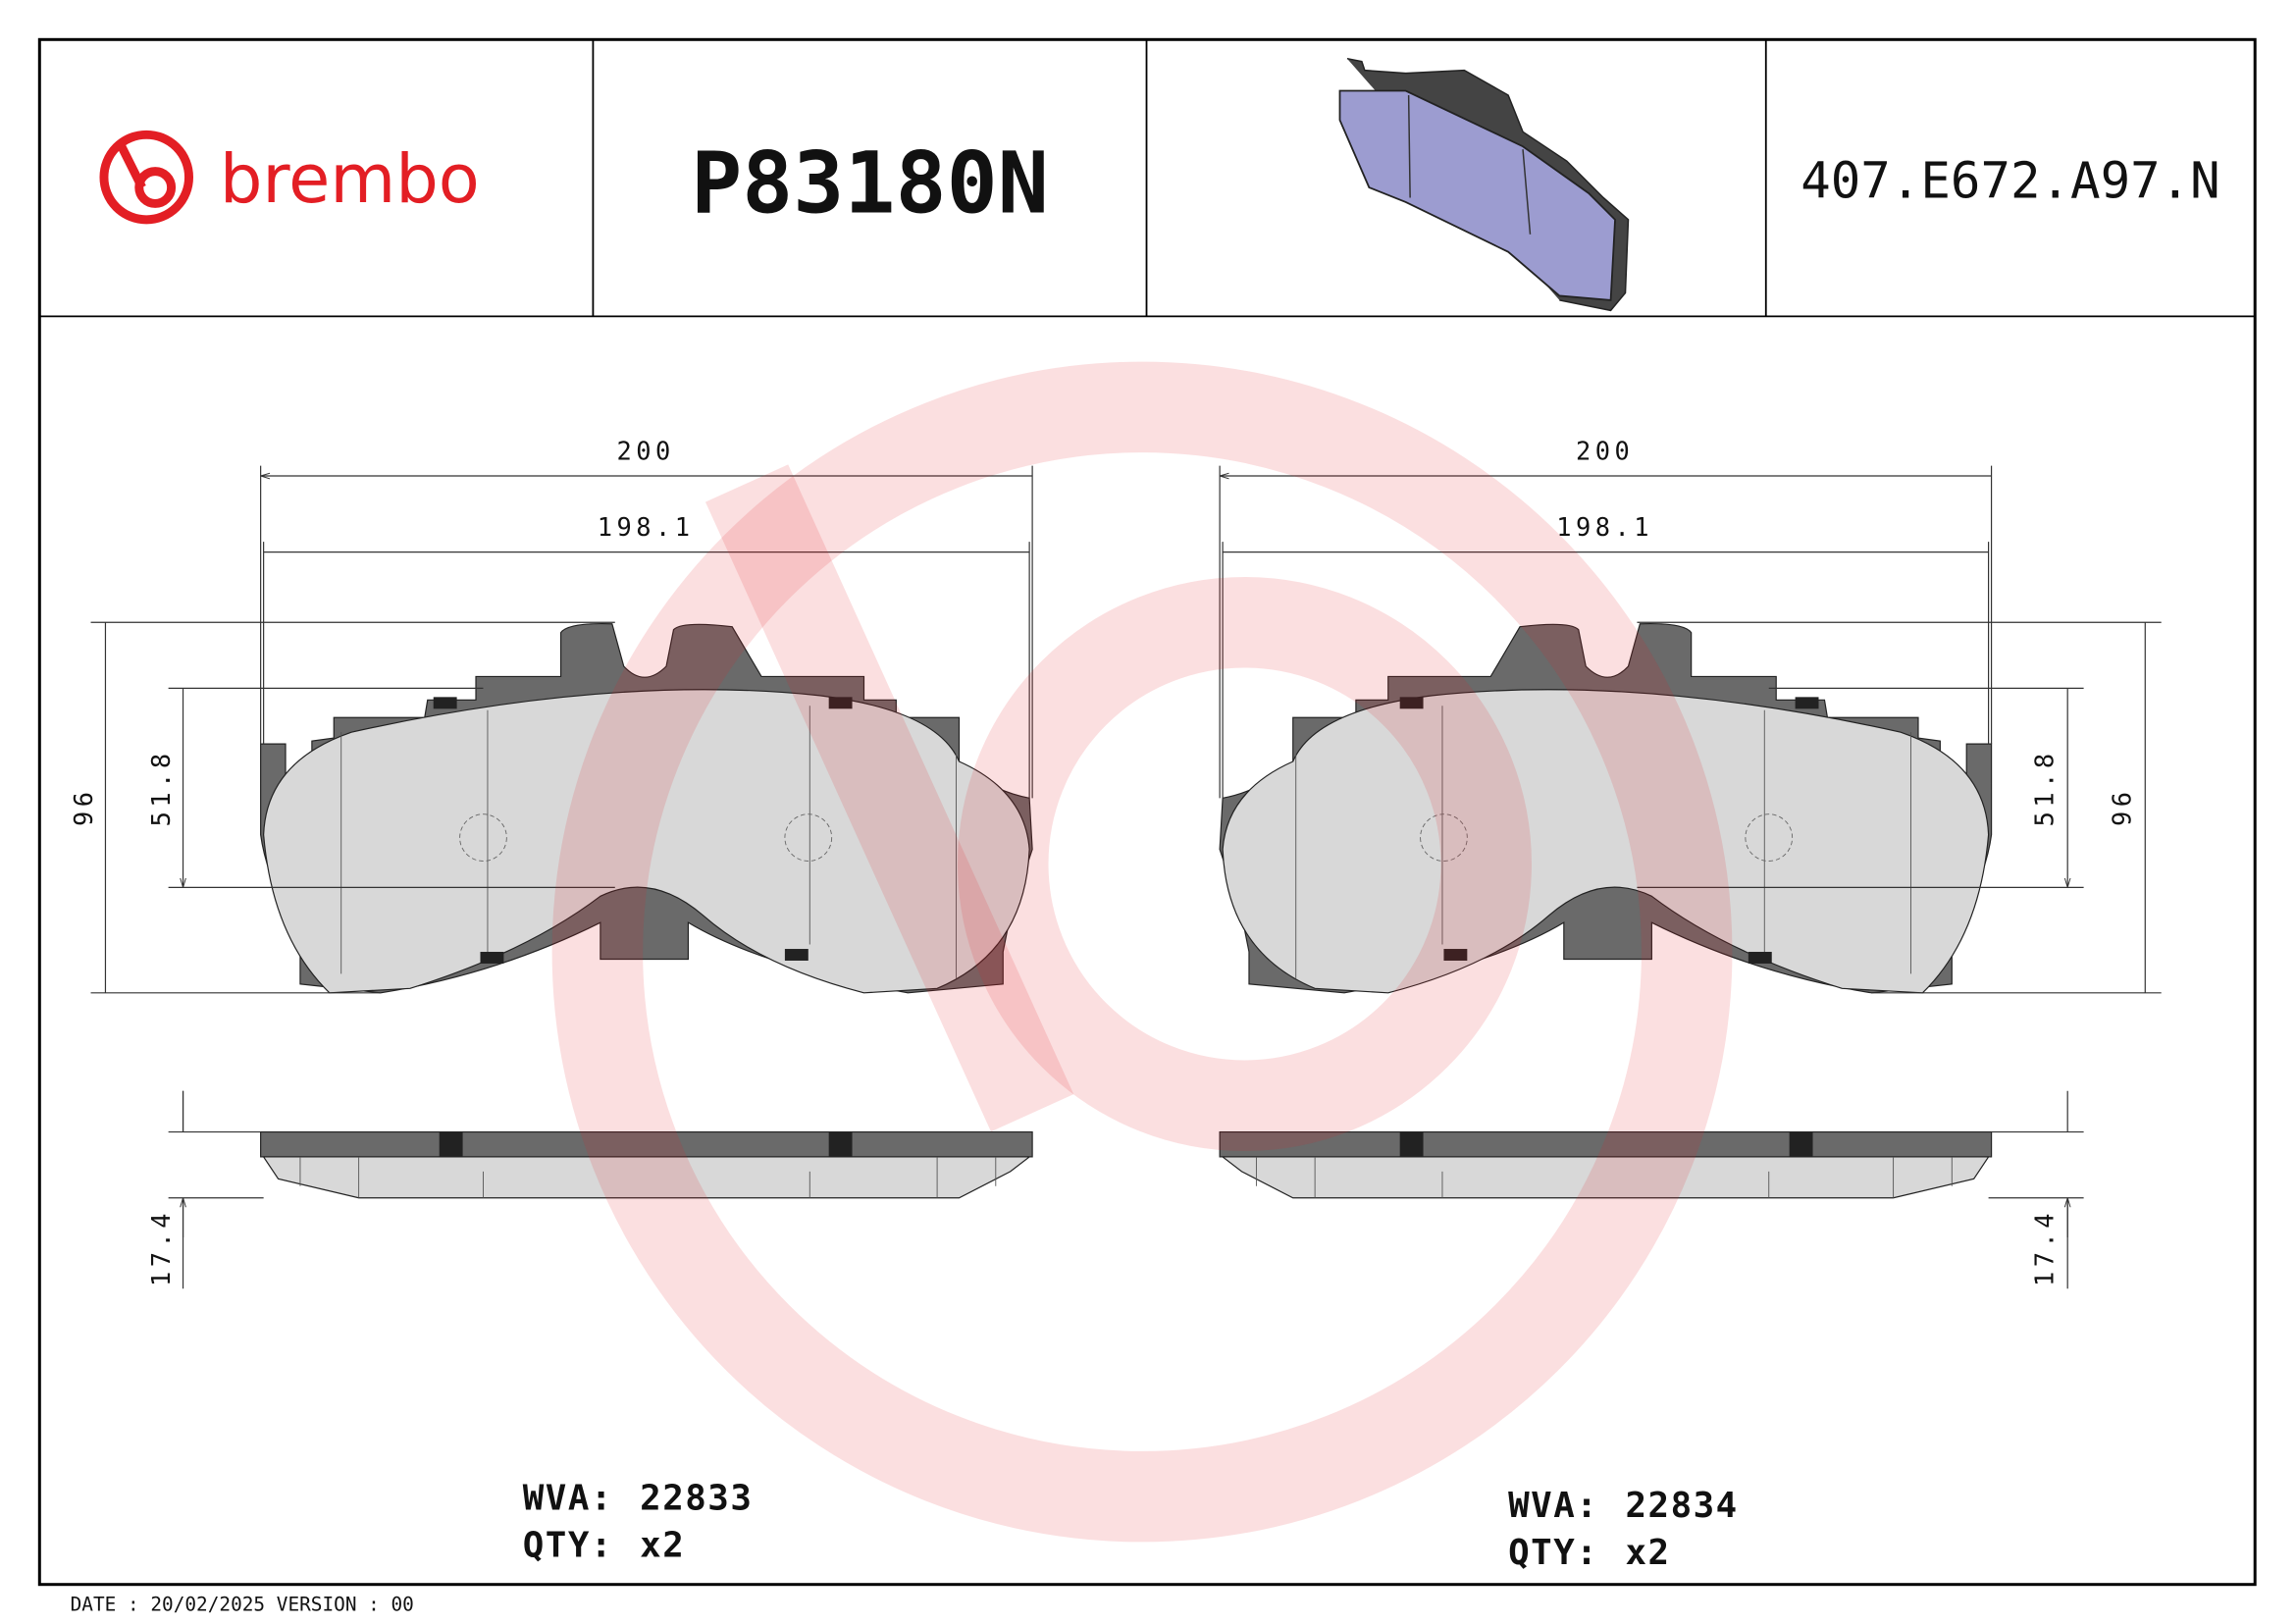  I want to click on footer: DATE : 20/02/2025 VERSION : 00, so click(242, 1605).